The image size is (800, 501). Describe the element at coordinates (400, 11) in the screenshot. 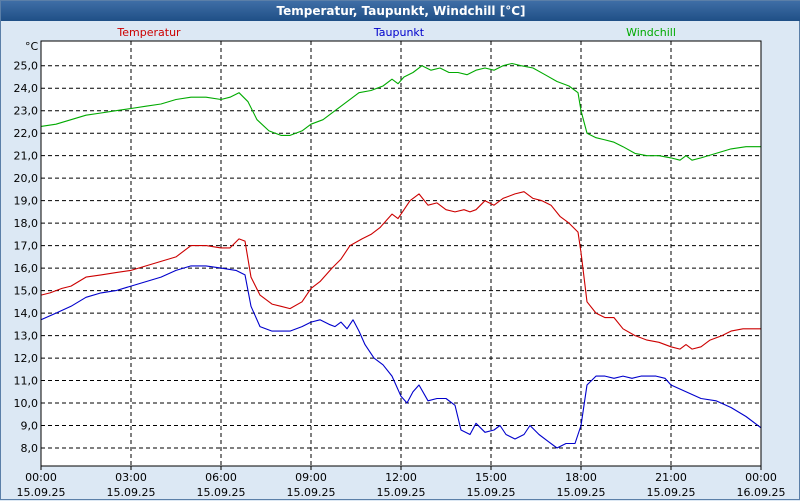

I see `window-title: Temperatur, Taupunkt, Windchill [°C]` at that location.